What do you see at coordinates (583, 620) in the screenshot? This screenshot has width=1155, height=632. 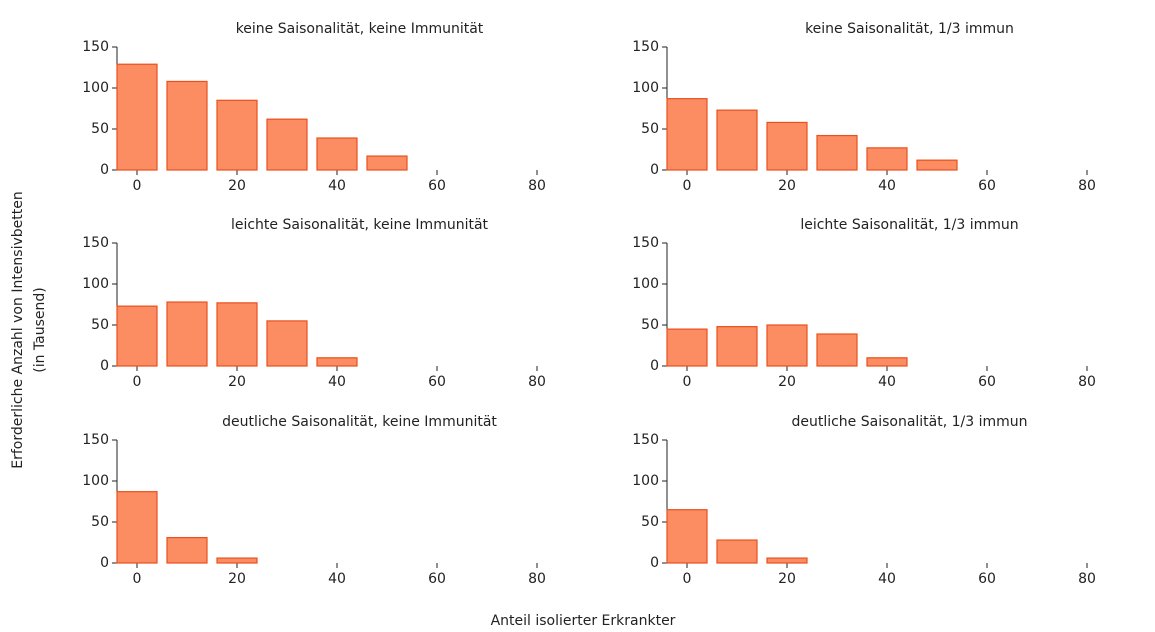 I see `x-axis-label: Anteil isolierter Erkrankter` at bounding box center [583, 620].